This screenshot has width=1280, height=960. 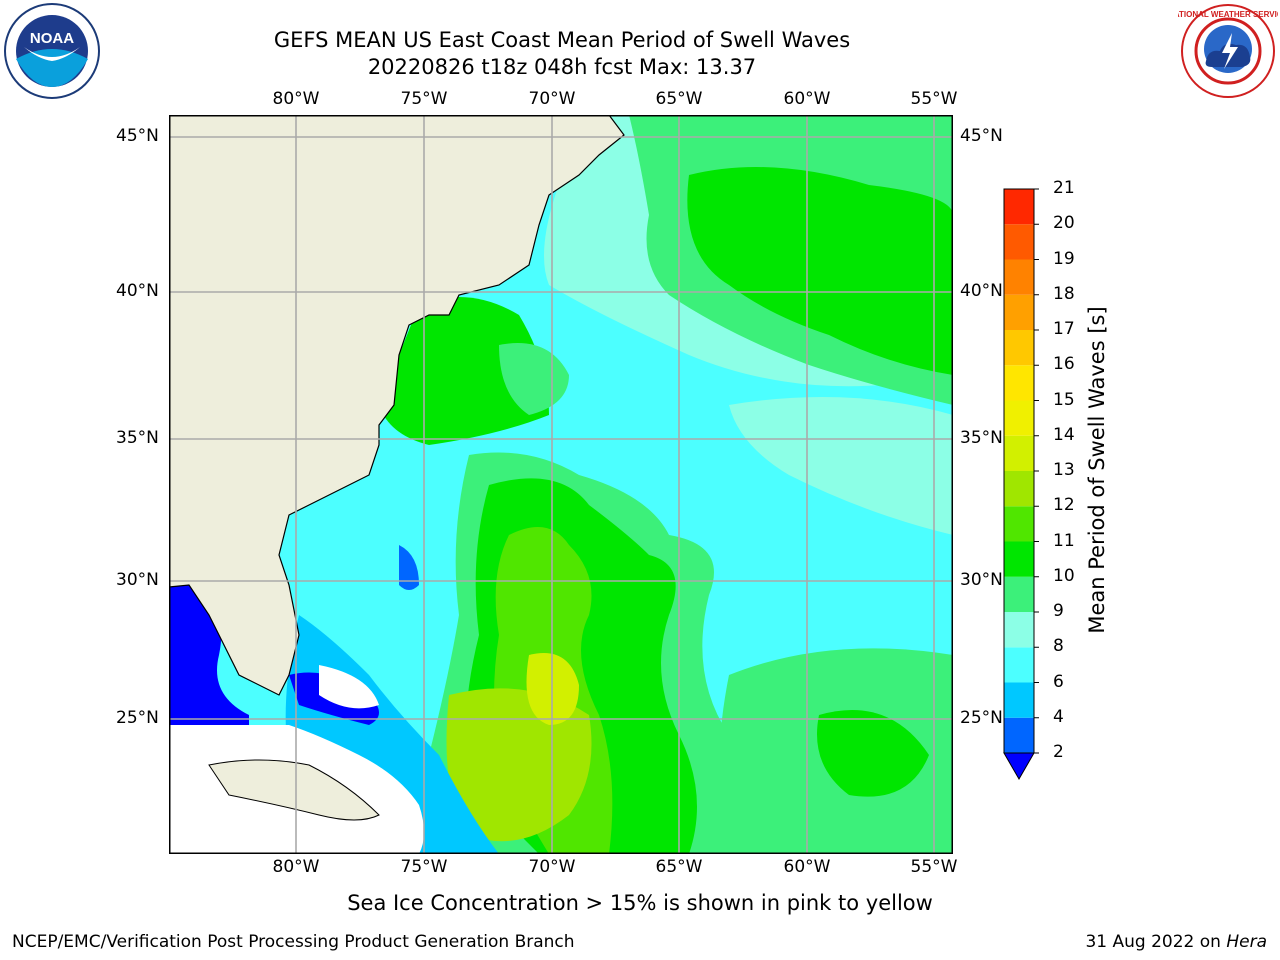 I want to click on lat-label-right: 25°N, so click(x=981, y=718).